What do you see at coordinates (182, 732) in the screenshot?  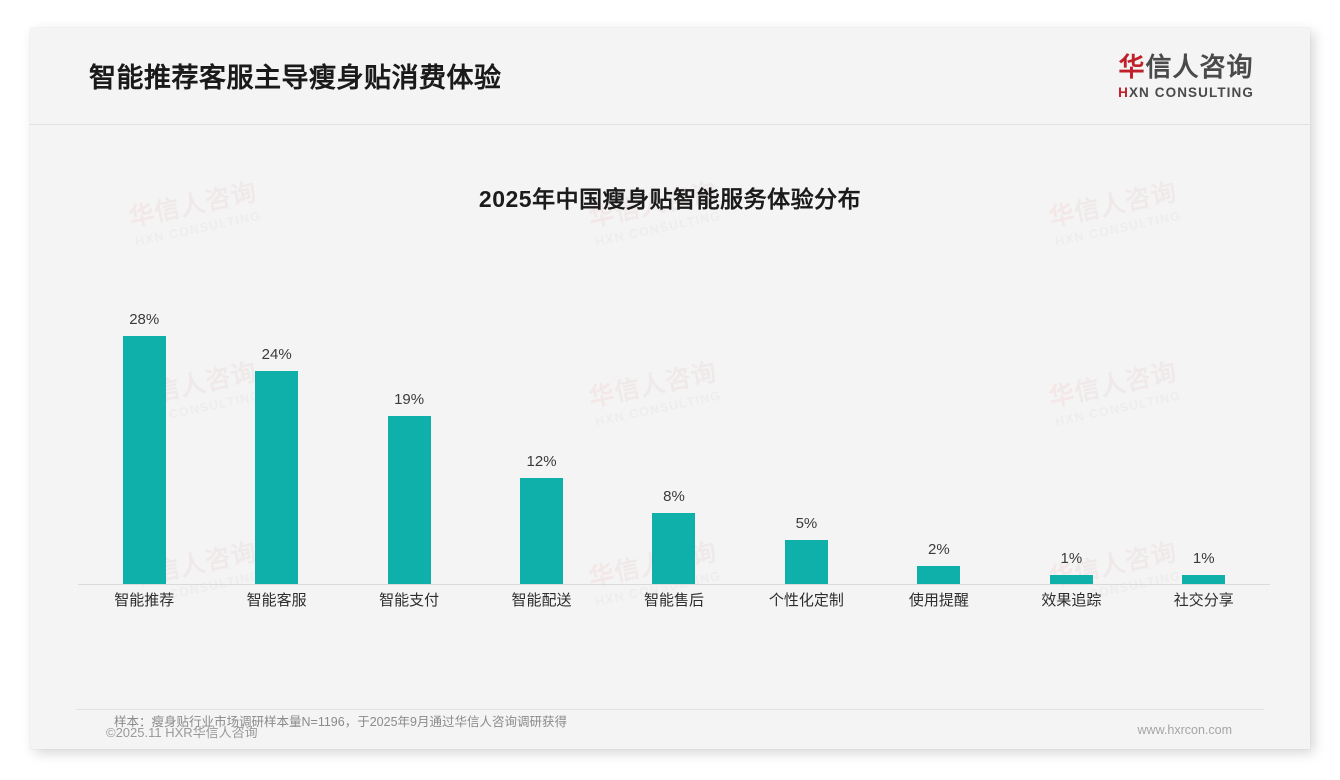 I see `copyright-text: ©2025.11 HXR华信人咨询` at bounding box center [182, 732].